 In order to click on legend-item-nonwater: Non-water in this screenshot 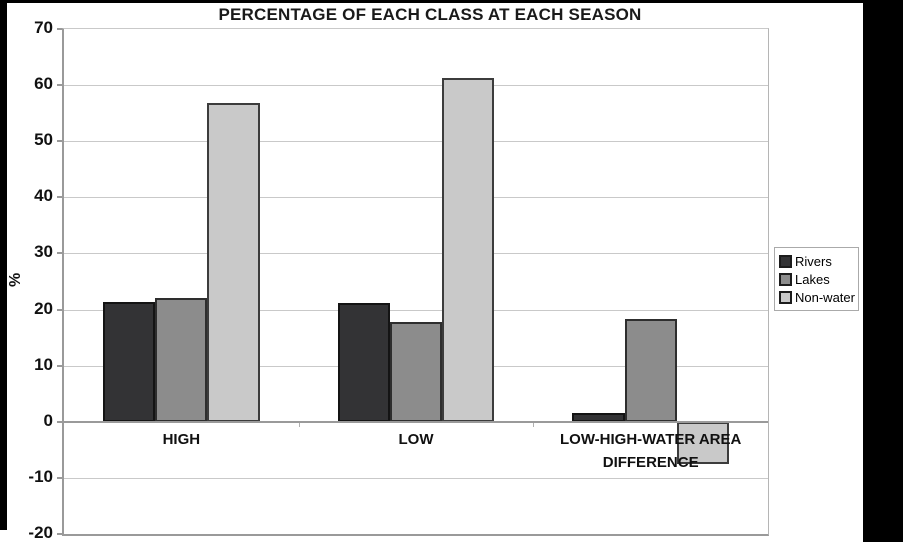, I will do `click(817, 297)`.